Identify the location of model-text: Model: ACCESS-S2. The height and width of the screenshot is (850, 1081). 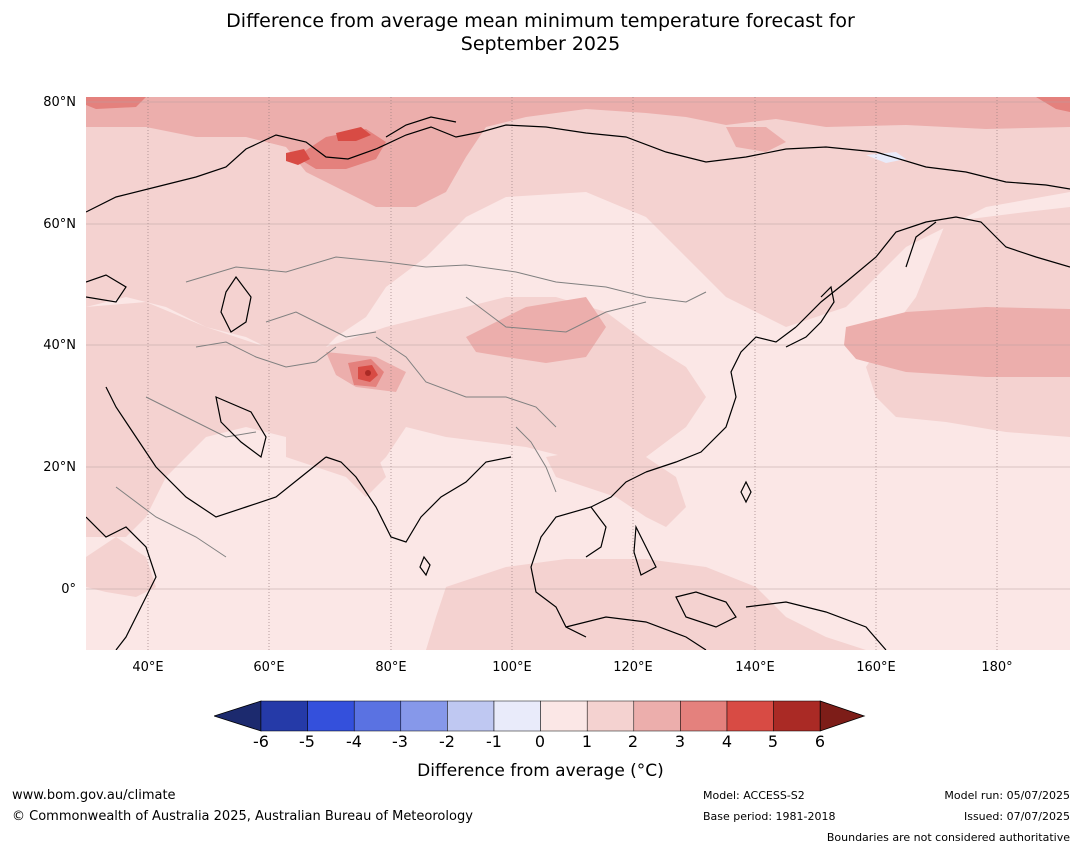
(754, 795).